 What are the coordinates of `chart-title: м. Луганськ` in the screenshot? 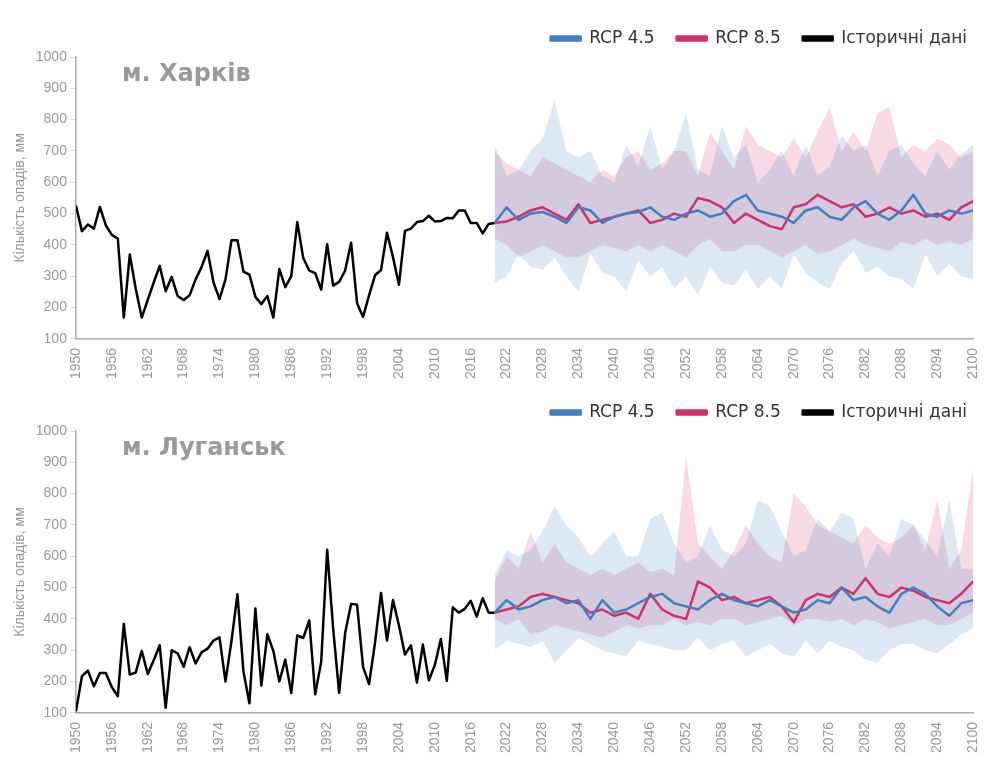 It's located at (203, 447).